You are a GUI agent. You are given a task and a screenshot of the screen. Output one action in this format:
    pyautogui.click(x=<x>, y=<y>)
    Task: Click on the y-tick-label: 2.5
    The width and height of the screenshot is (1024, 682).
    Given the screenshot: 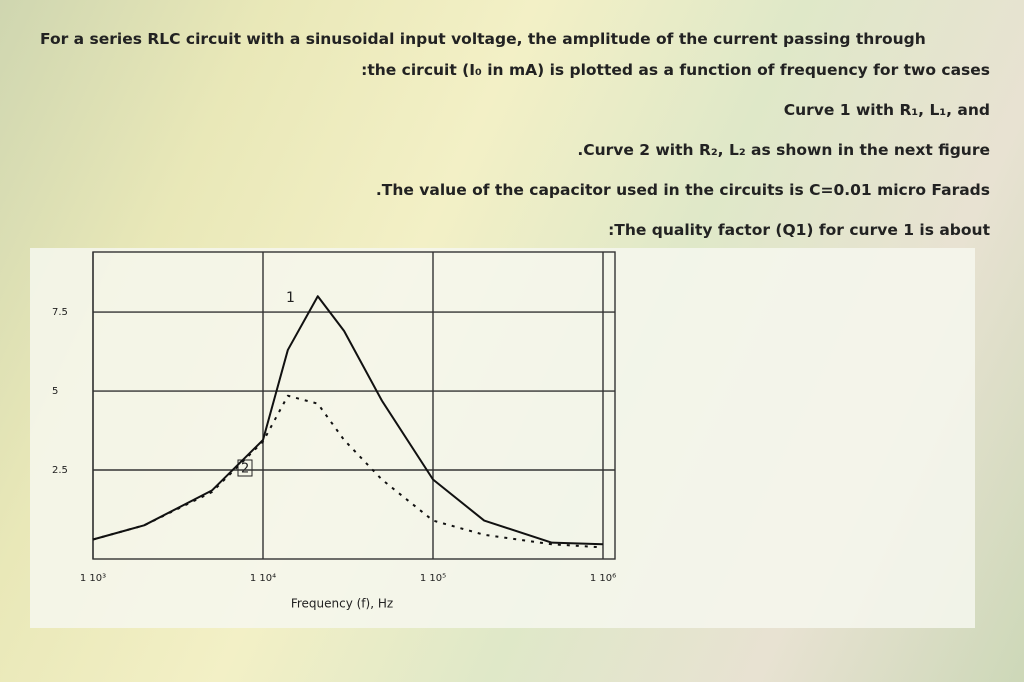 What is the action you would take?
    pyautogui.click(x=60, y=470)
    